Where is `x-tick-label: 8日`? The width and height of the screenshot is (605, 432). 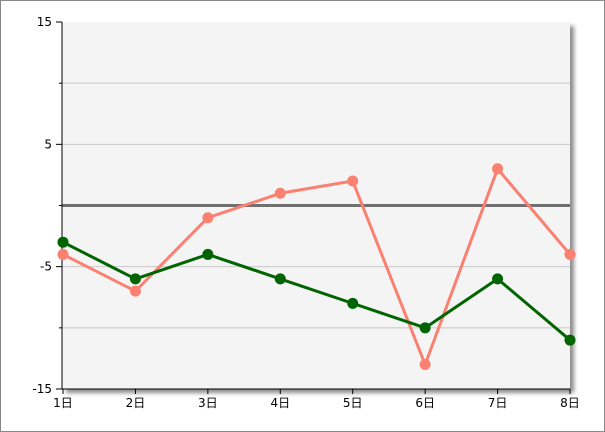 x-tick-label: 8日 is located at coordinates (570, 403).